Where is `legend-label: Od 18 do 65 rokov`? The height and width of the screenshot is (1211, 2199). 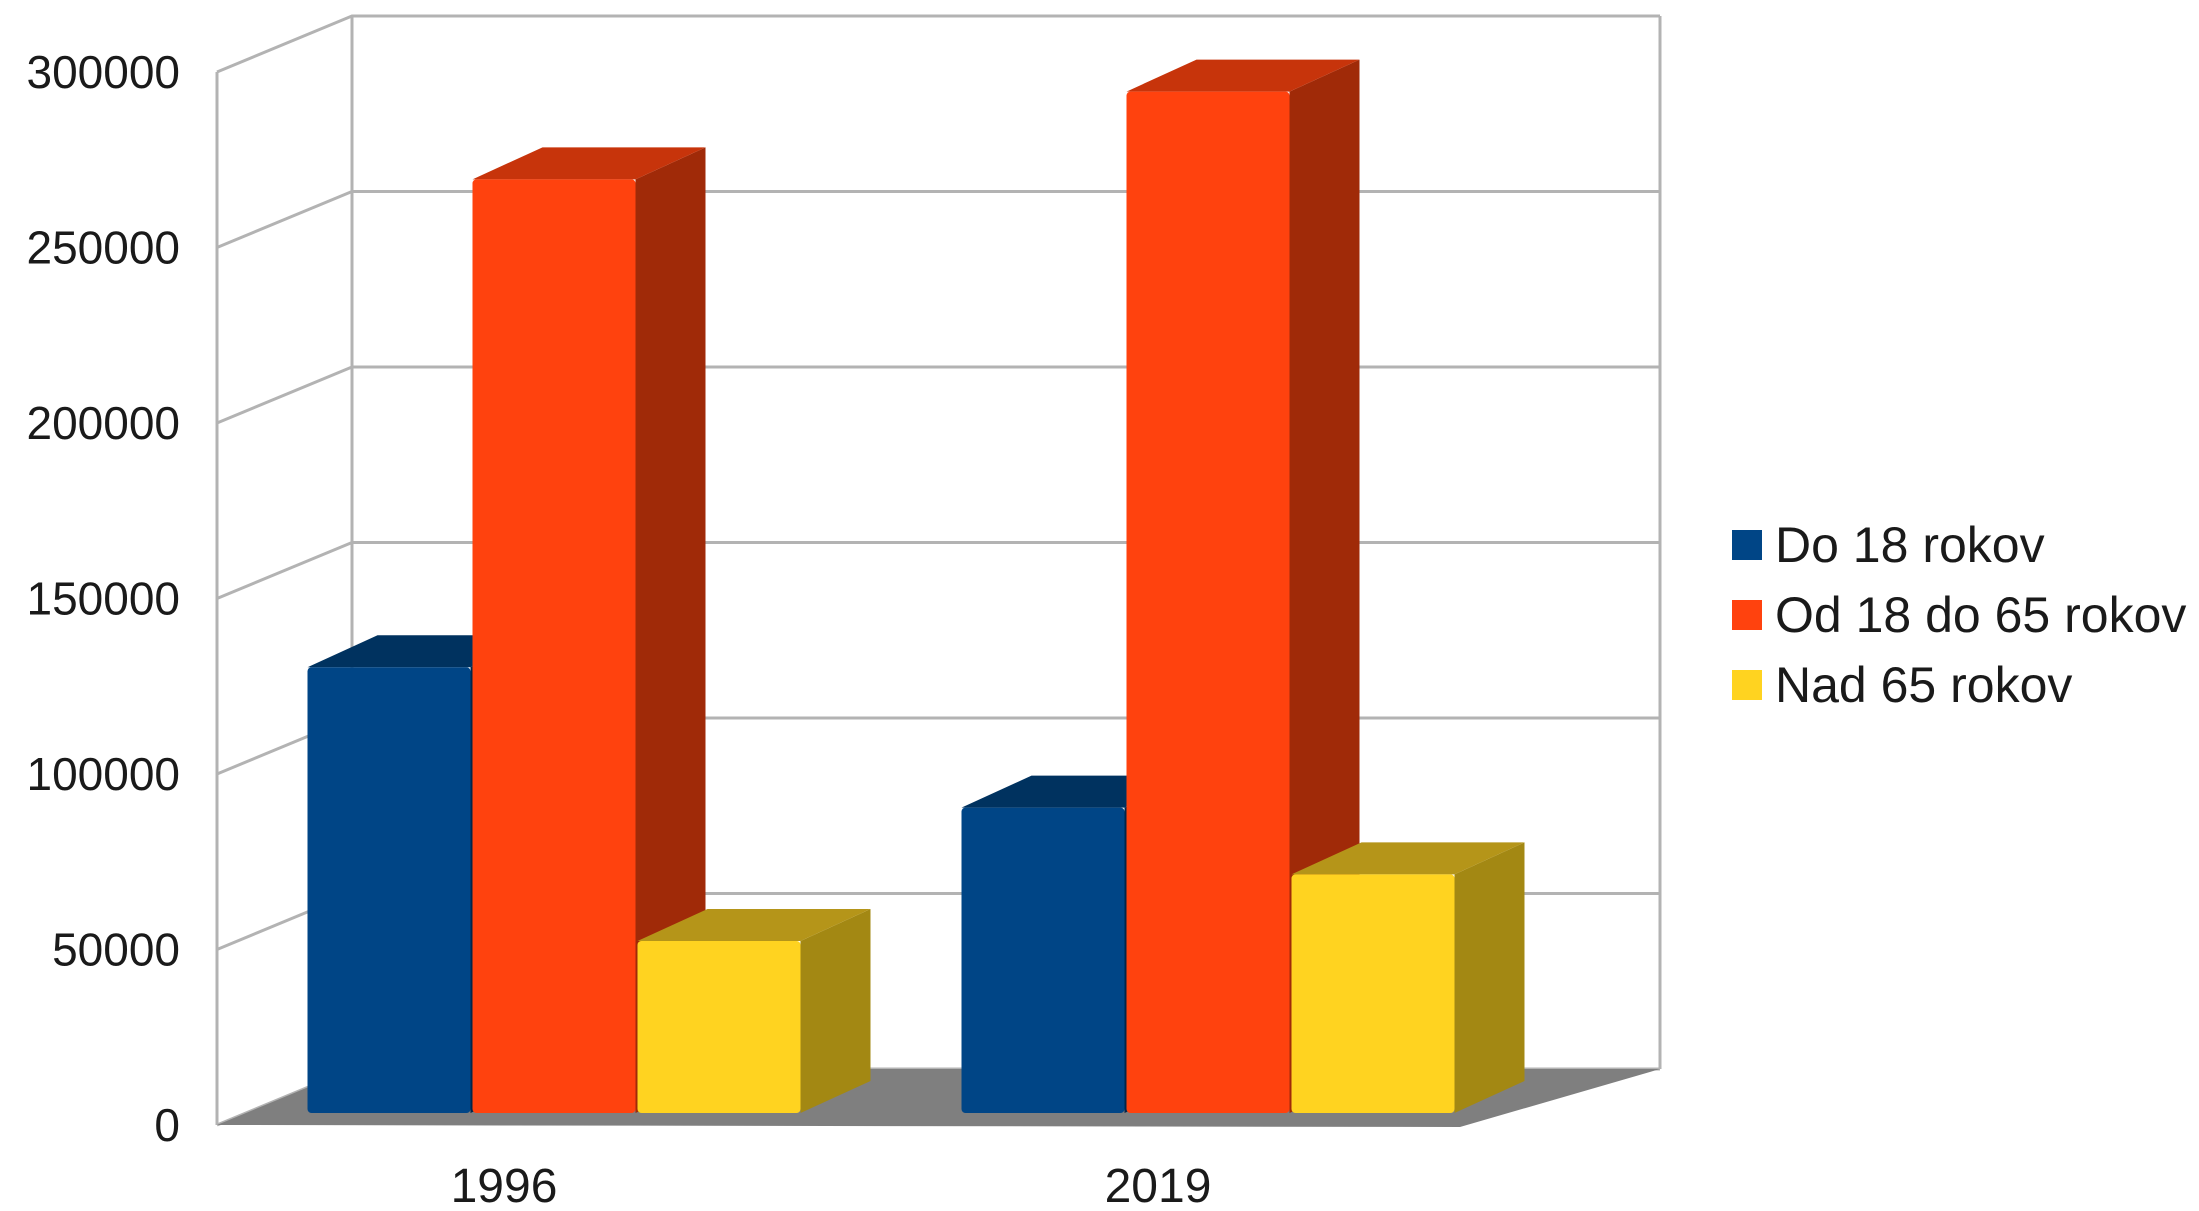 legend-label: Od 18 do 65 rokov is located at coordinates (1980, 615).